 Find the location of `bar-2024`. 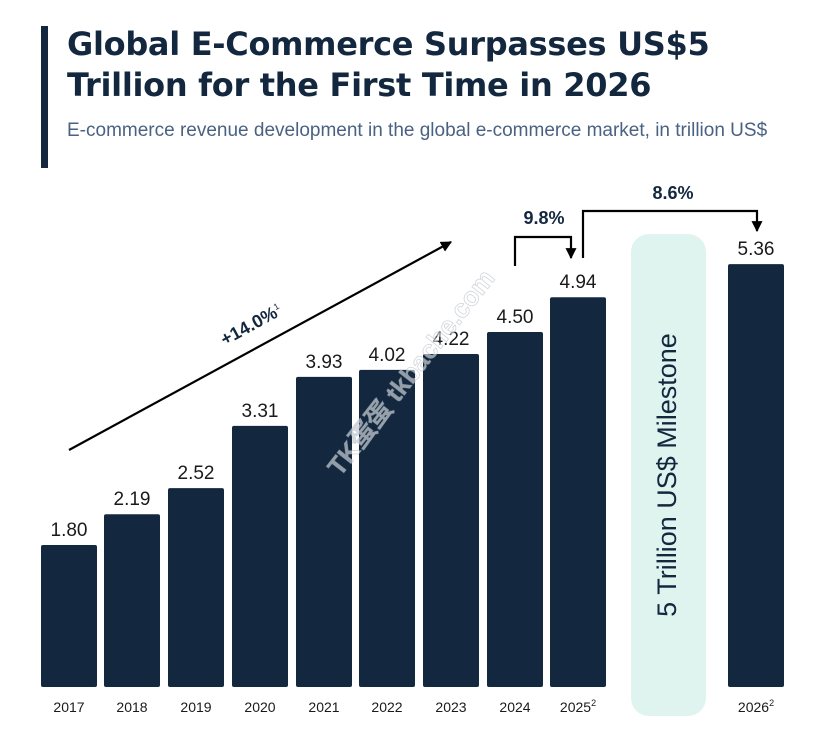

bar-2024 is located at coordinates (515, 509).